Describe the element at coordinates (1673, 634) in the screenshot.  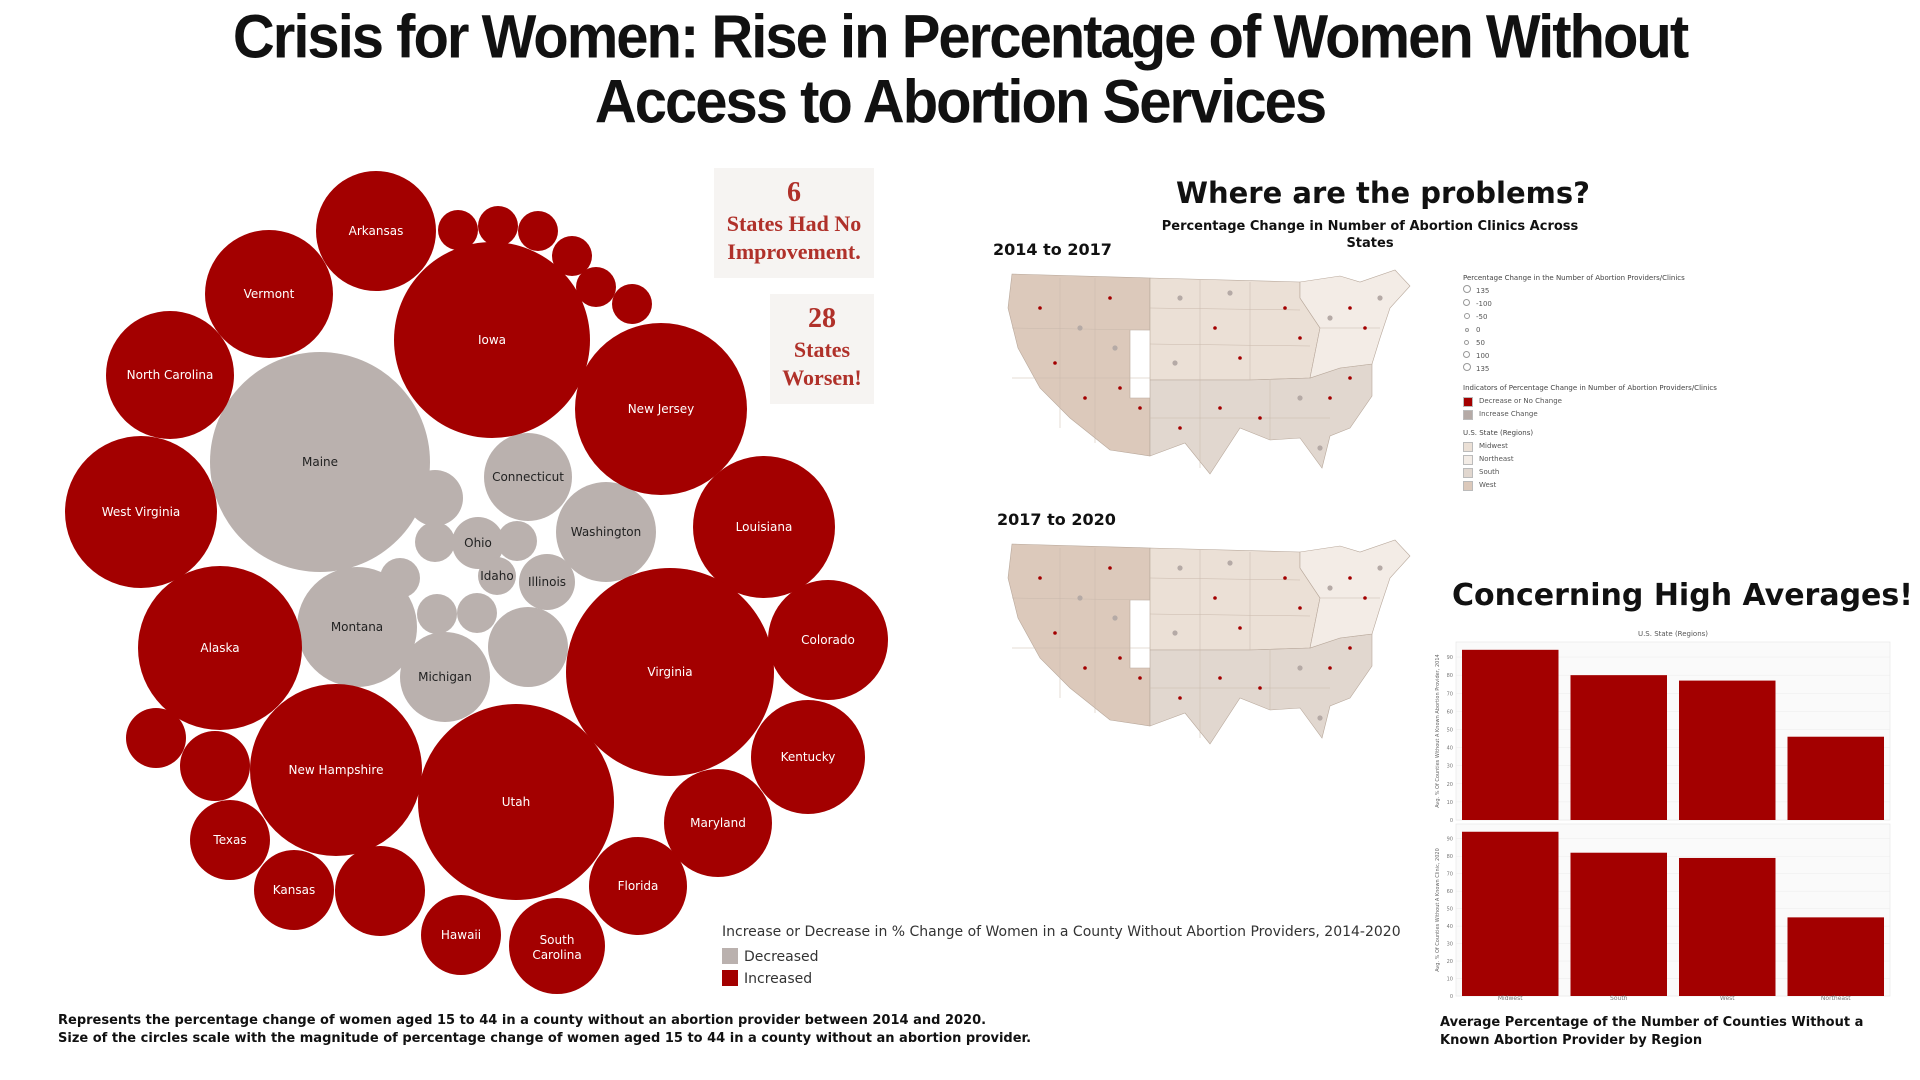
I see `bar-chart-header: U.S. State (Regions)` at that location.